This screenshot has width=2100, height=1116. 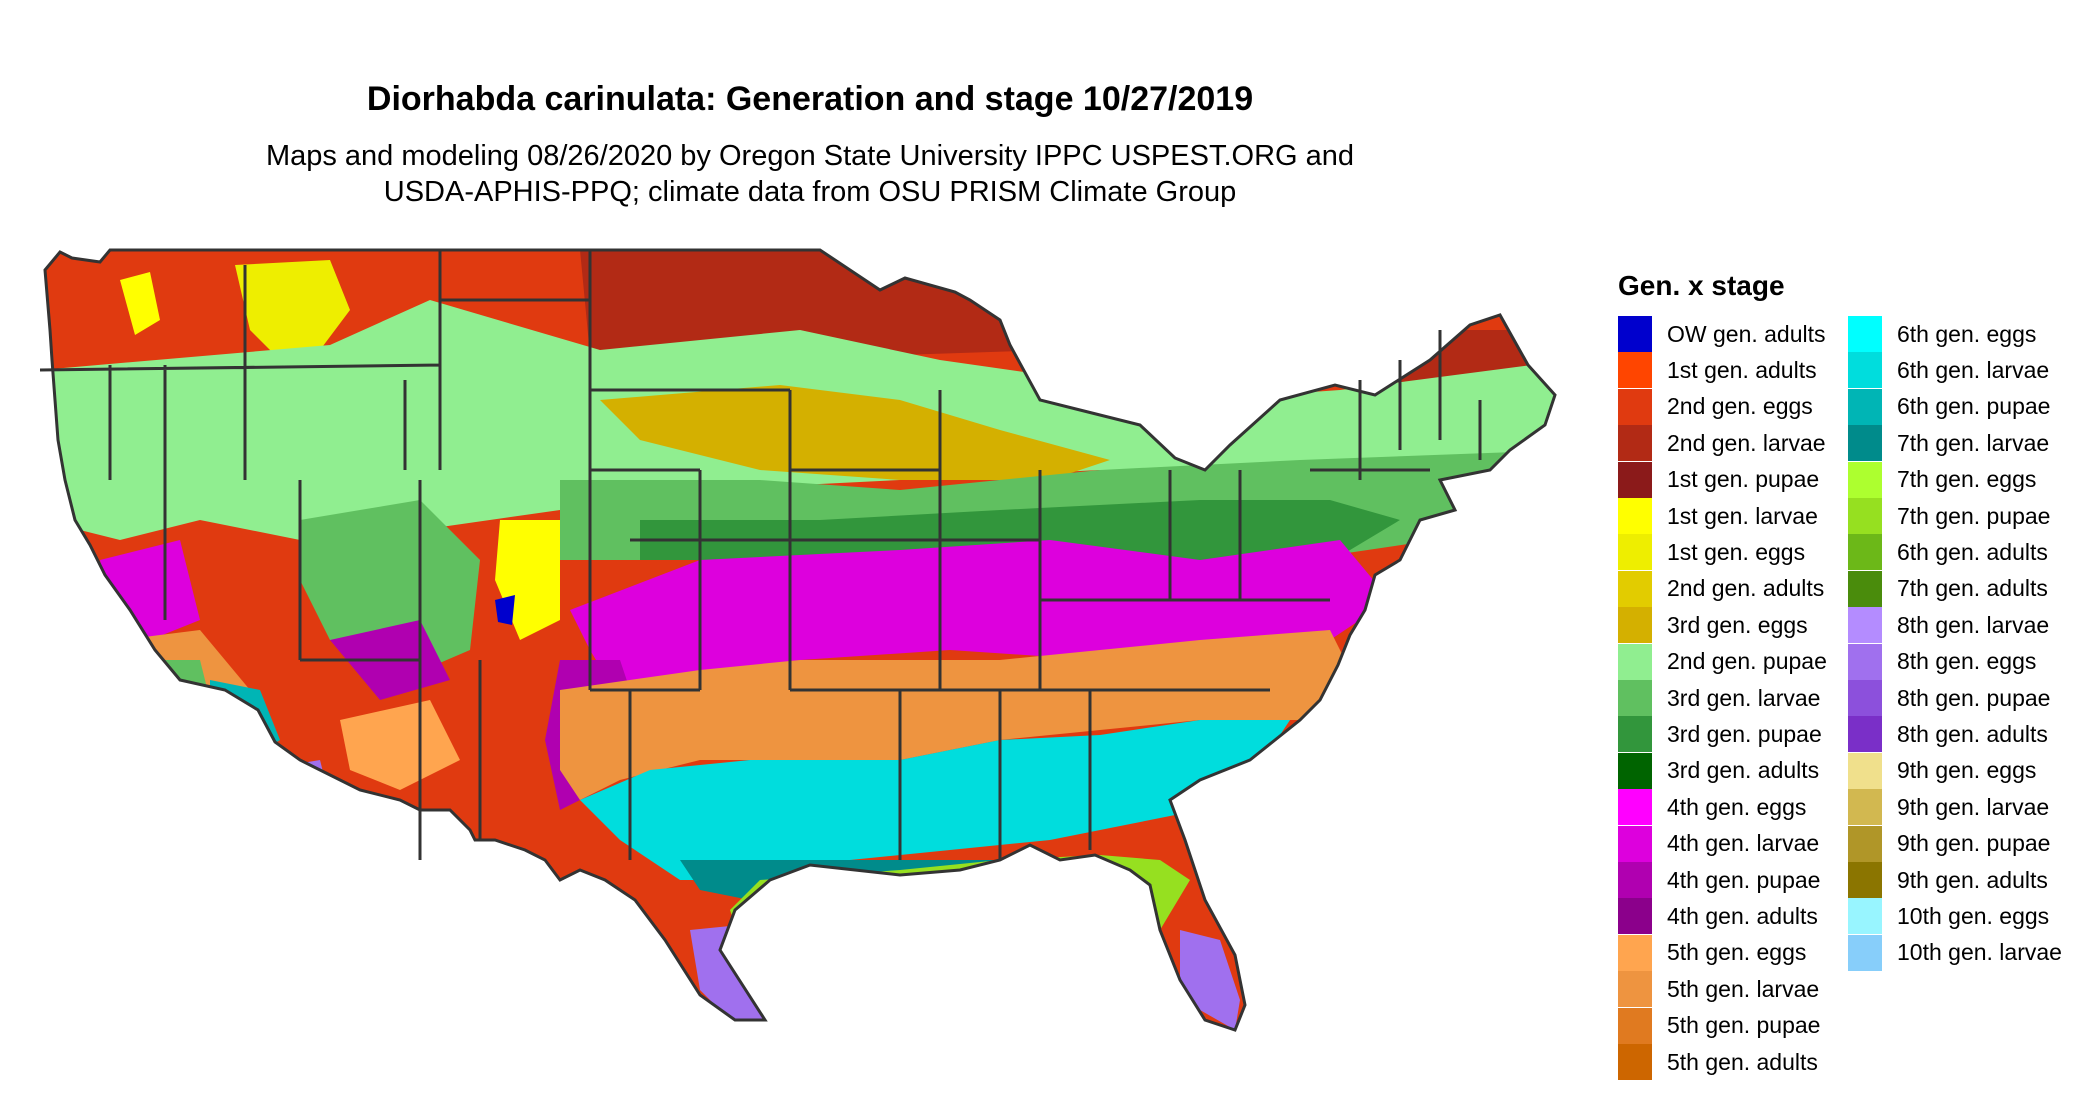 I want to click on legend-label: 1st gen. pupae, so click(x=1743, y=479).